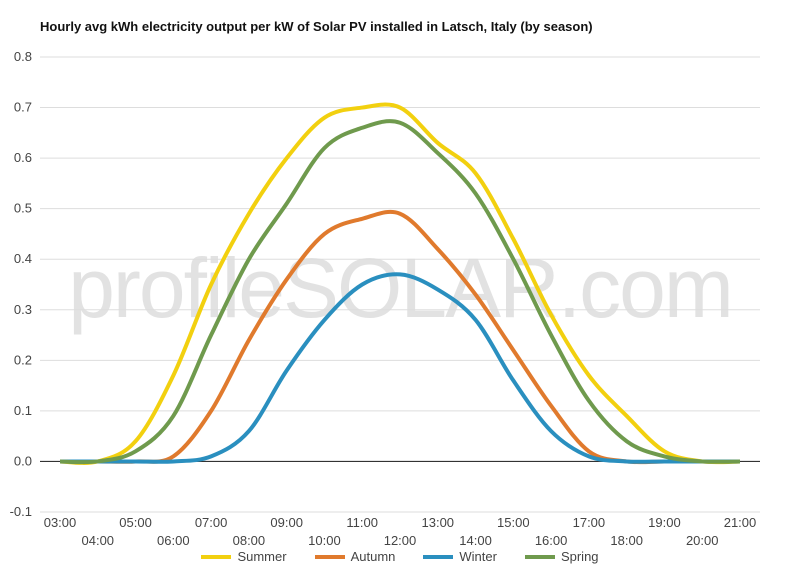 This screenshot has height=570, width=800. I want to click on x-tick-label: 21:00, so click(740, 522).